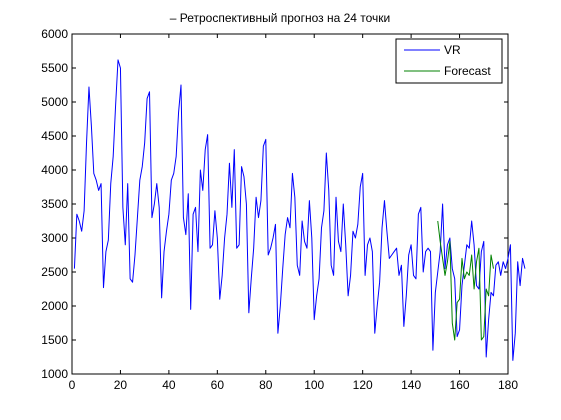  I want to click on y-tick-label: 2000, so click(54, 306).